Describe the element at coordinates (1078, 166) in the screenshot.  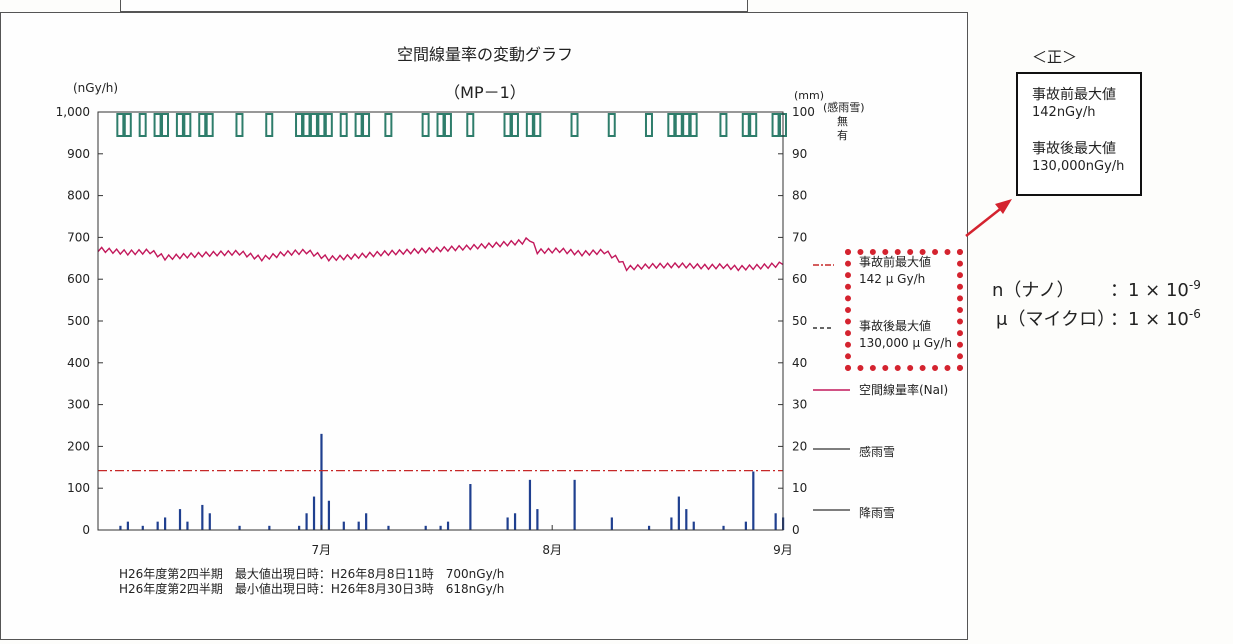
I see `correction-after-value: 130,000nGy/h` at that location.